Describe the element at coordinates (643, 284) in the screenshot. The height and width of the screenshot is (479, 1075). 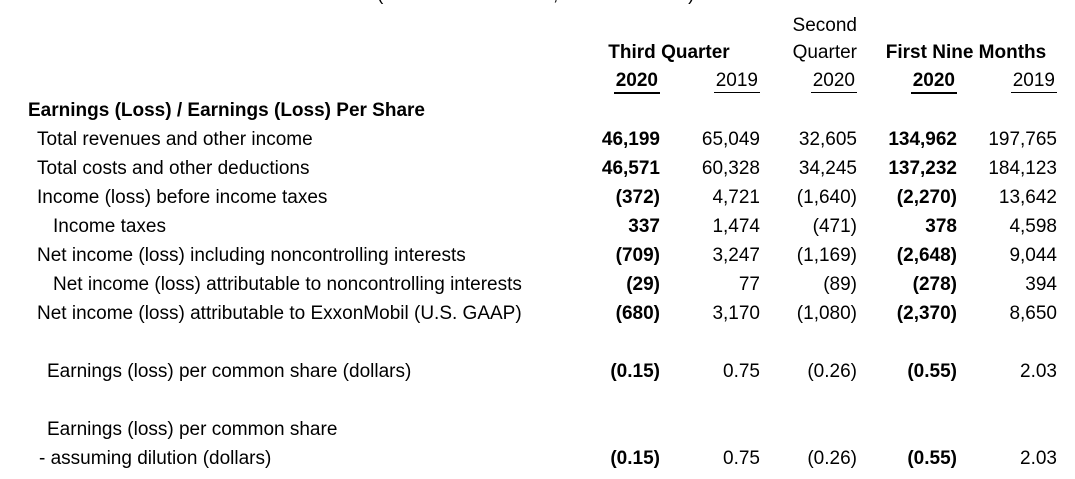
I see `cell-value: (29)` at that location.